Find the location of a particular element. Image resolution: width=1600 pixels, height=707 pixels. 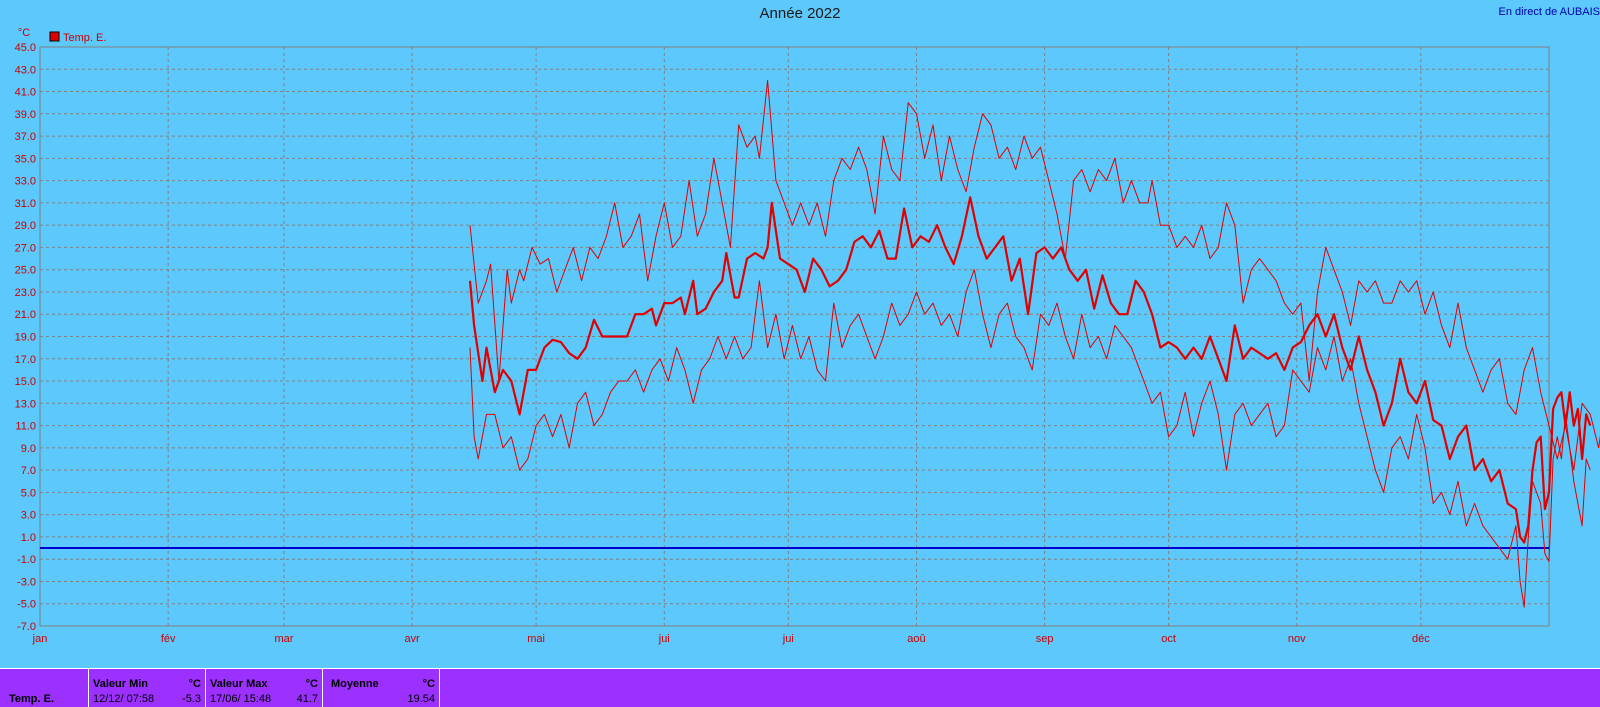

y-tick-label: 37.0 is located at coordinates (25, 137).